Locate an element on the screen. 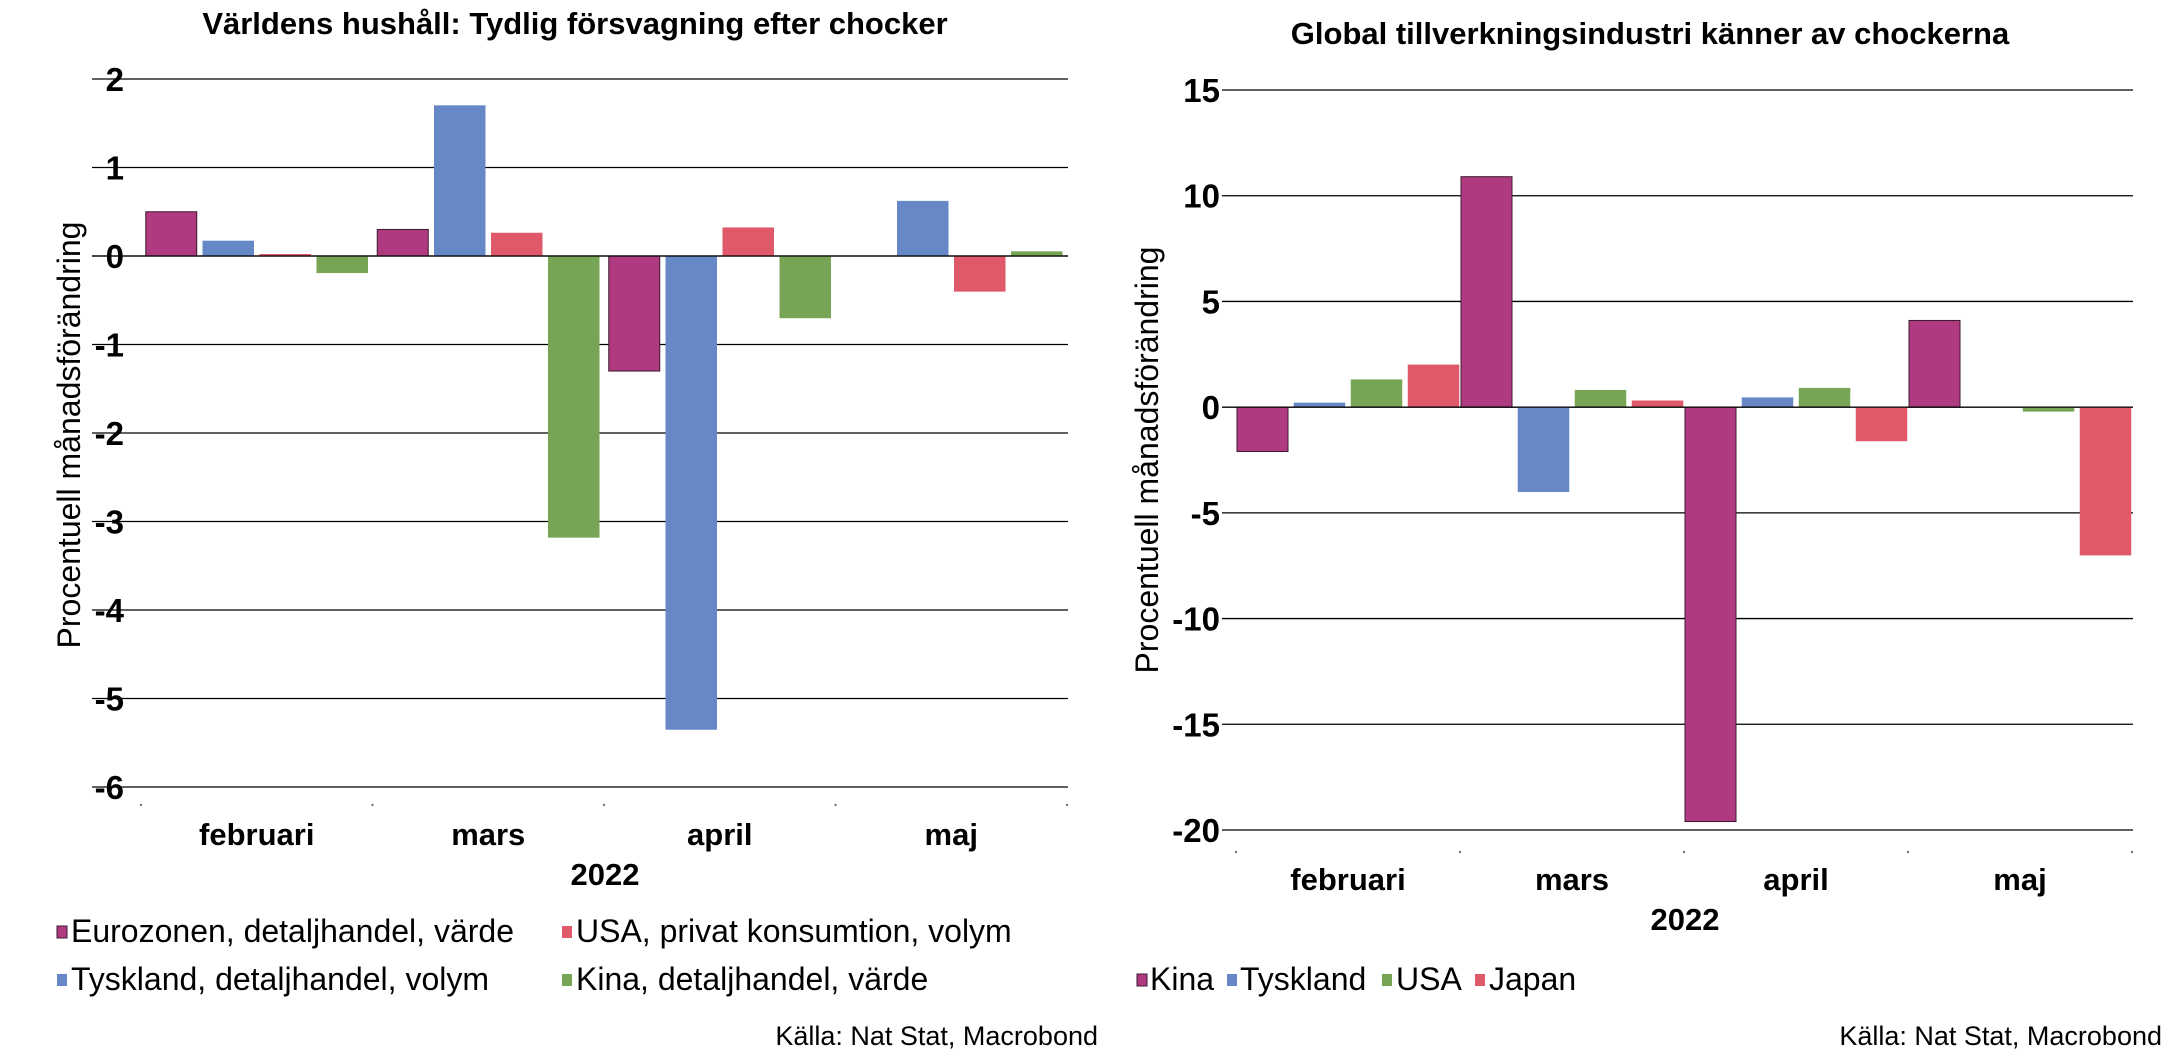  chart1-y-ticks: 210-1-2-3-4-5-6 is located at coordinates (110, 433).